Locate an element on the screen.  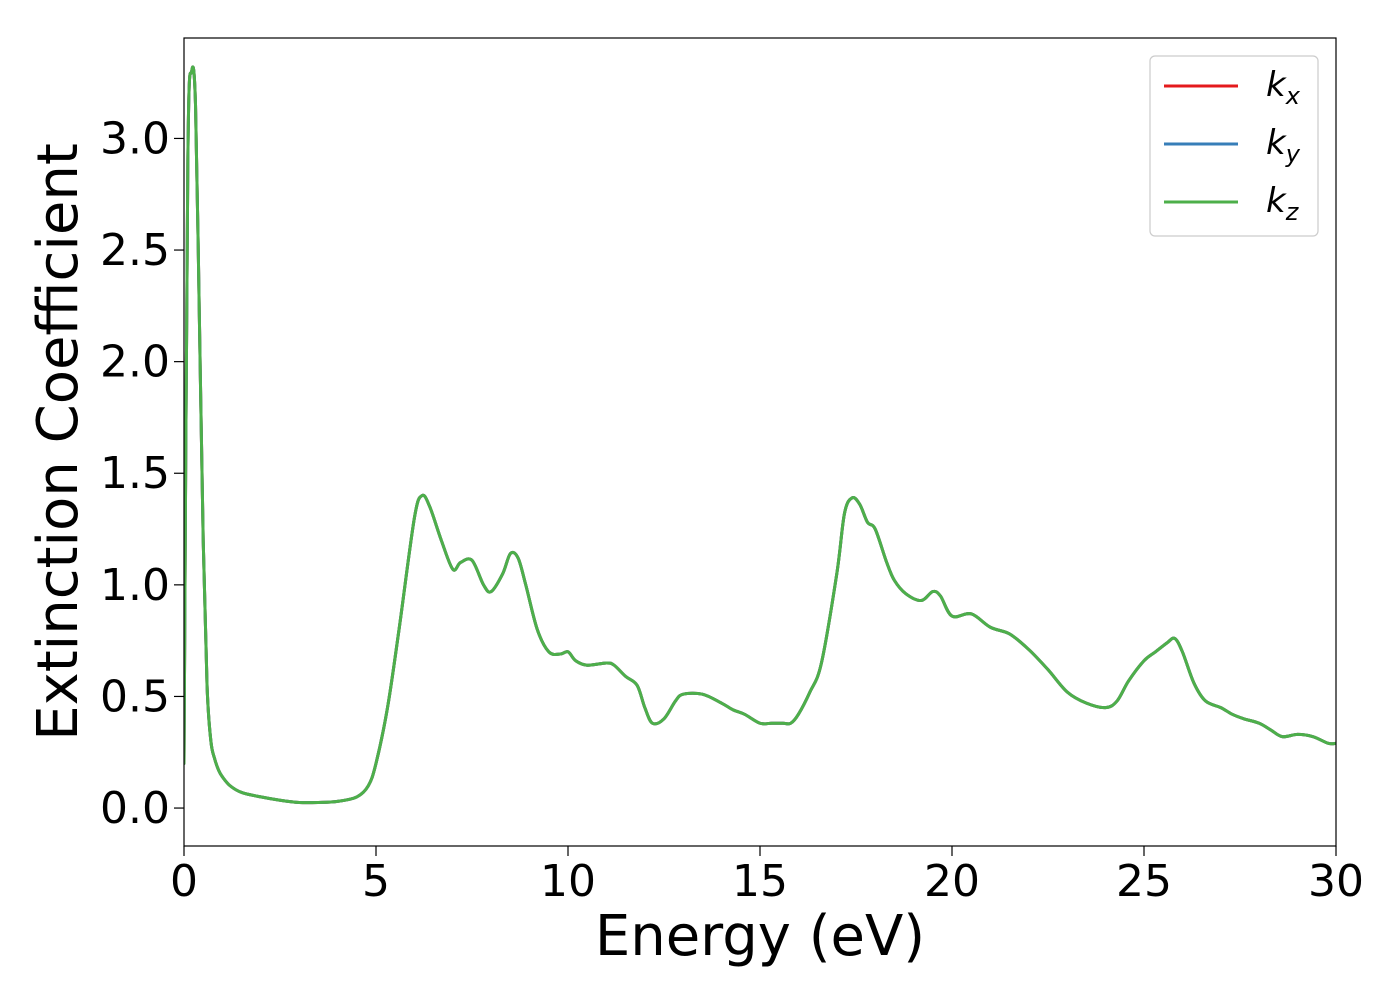
x-tick-label: 20 is located at coordinates (952, 881).